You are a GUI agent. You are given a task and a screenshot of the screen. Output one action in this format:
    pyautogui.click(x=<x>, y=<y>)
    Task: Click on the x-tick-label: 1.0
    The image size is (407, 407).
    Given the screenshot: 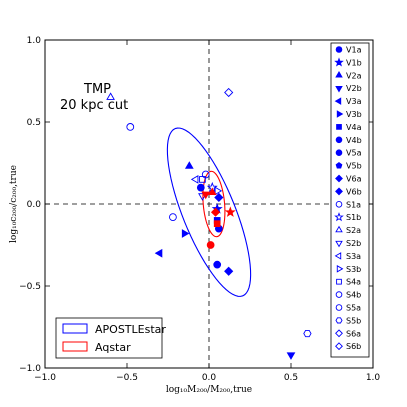 What is the action you would take?
    pyautogui.click(x=373, y=378)
    